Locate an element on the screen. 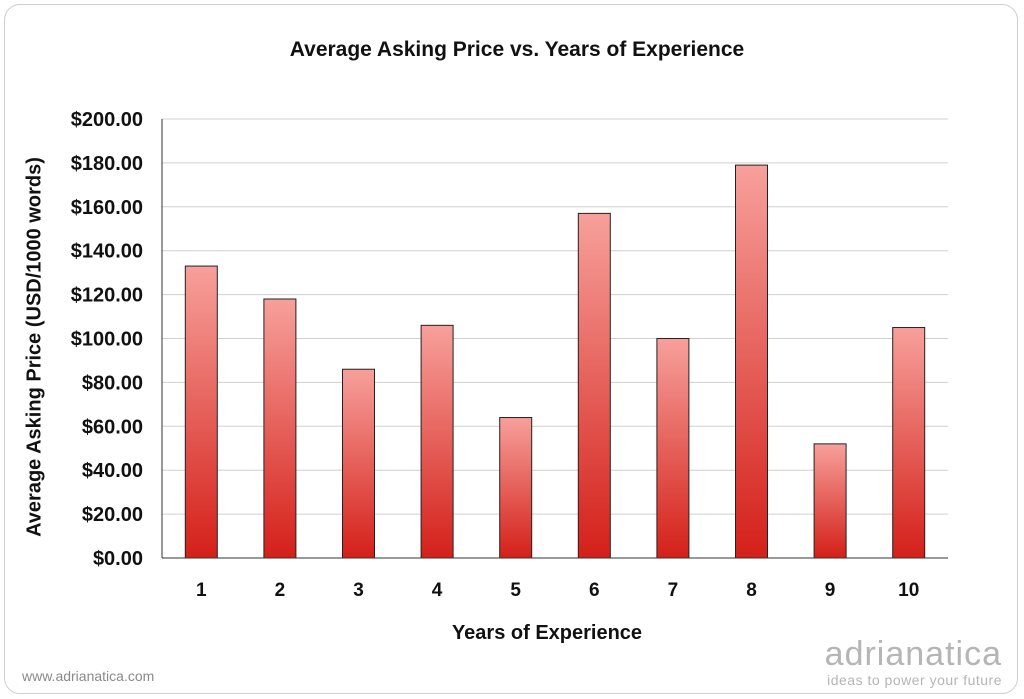 The width and height of the screenshot is (1024, 699). x-tick-label: 3 is located at coordinates (358, 590).